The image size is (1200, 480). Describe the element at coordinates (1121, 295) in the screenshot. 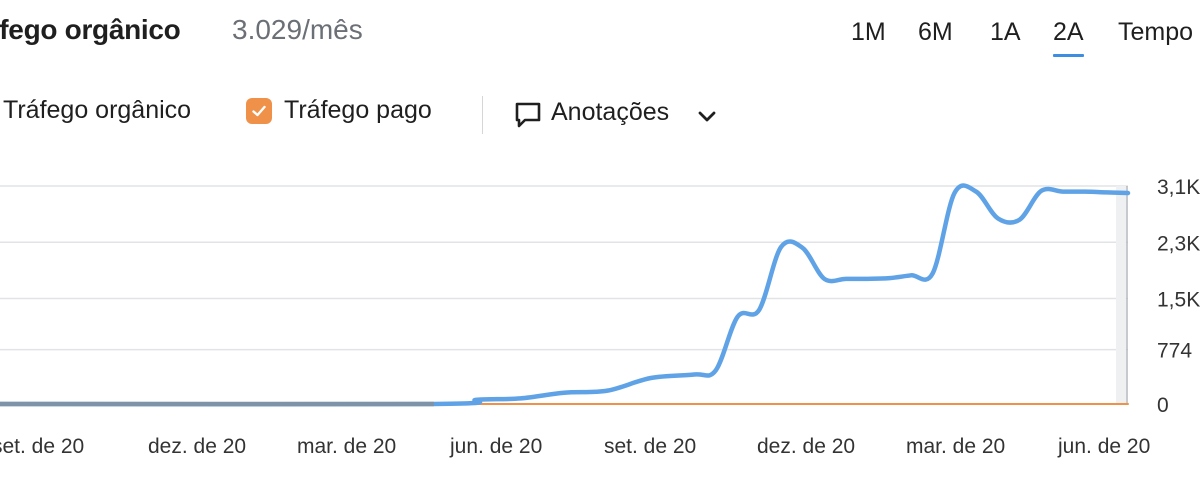

I see `hover-band` at that location.